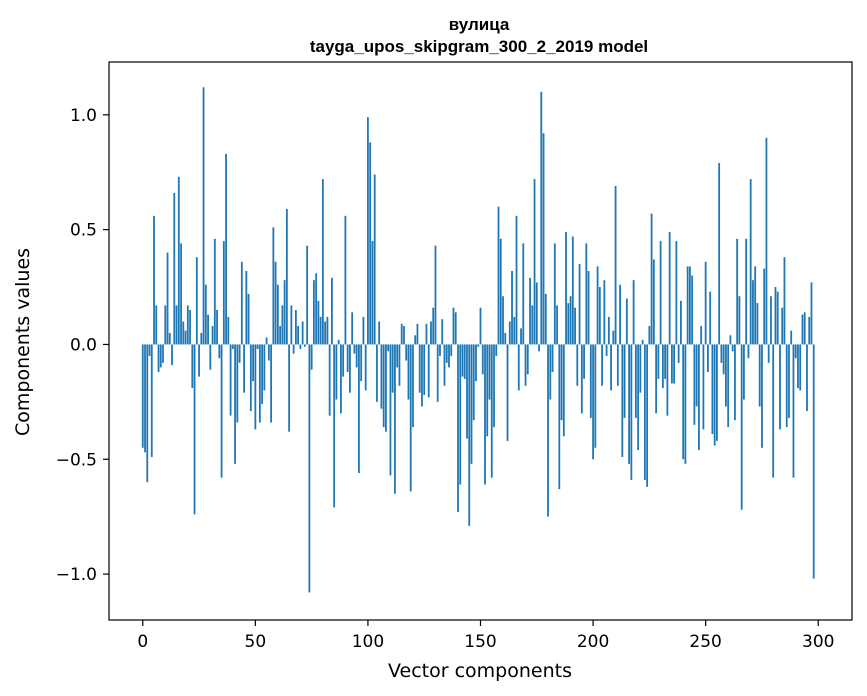 This screenshot has width=867, height=696. I want to click on y-tick-label: 1.0, so click(83, 116).